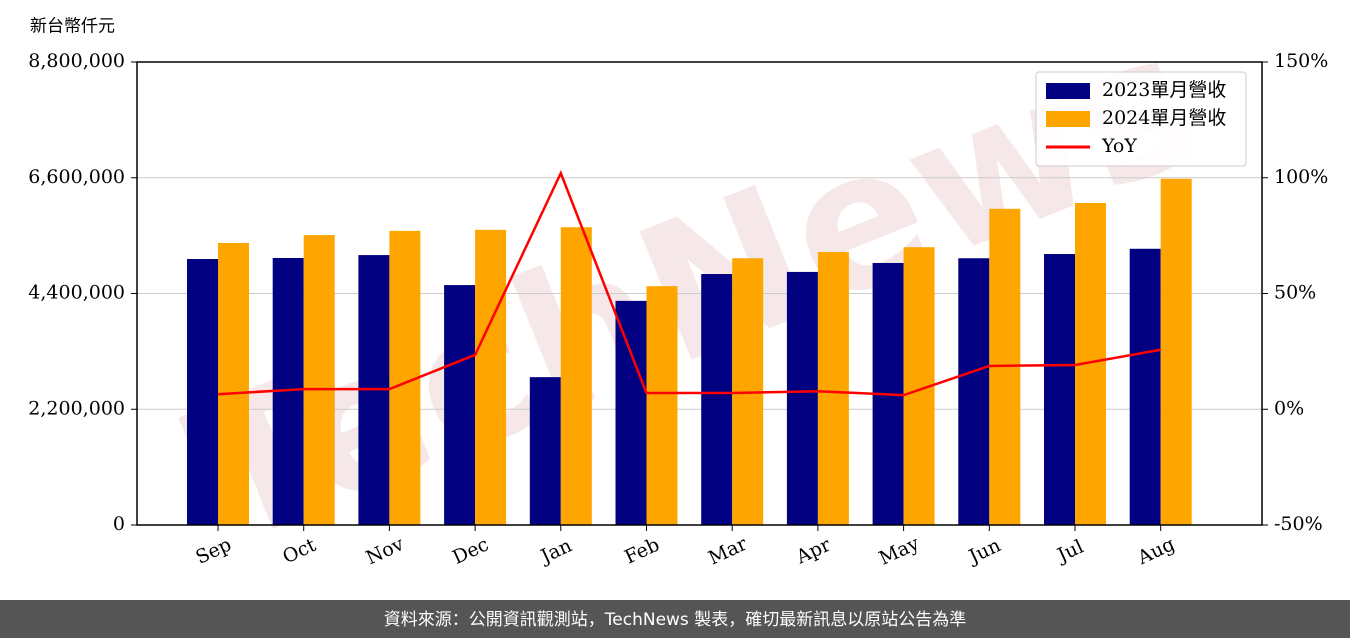  I want to click on y2-tick-label: 50%, so click(1295, 293).